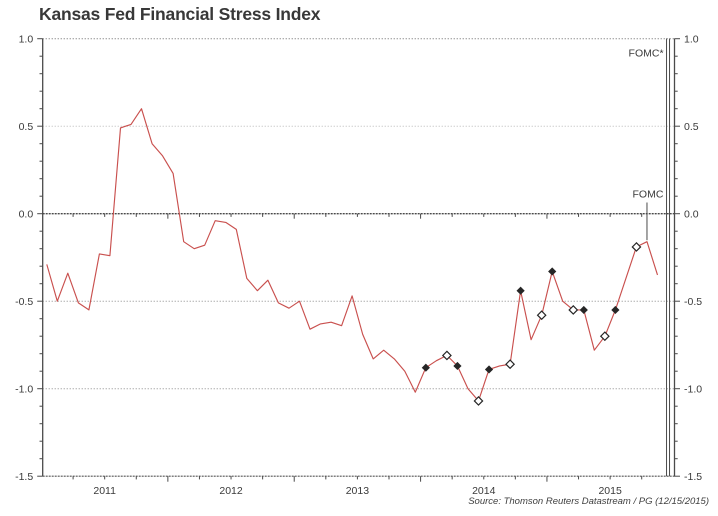 This screenshot has width=718, height=516. Describe the element at coordinates (484, 491) in the screenshot. I see `x-label-2014: 2014` at that location.